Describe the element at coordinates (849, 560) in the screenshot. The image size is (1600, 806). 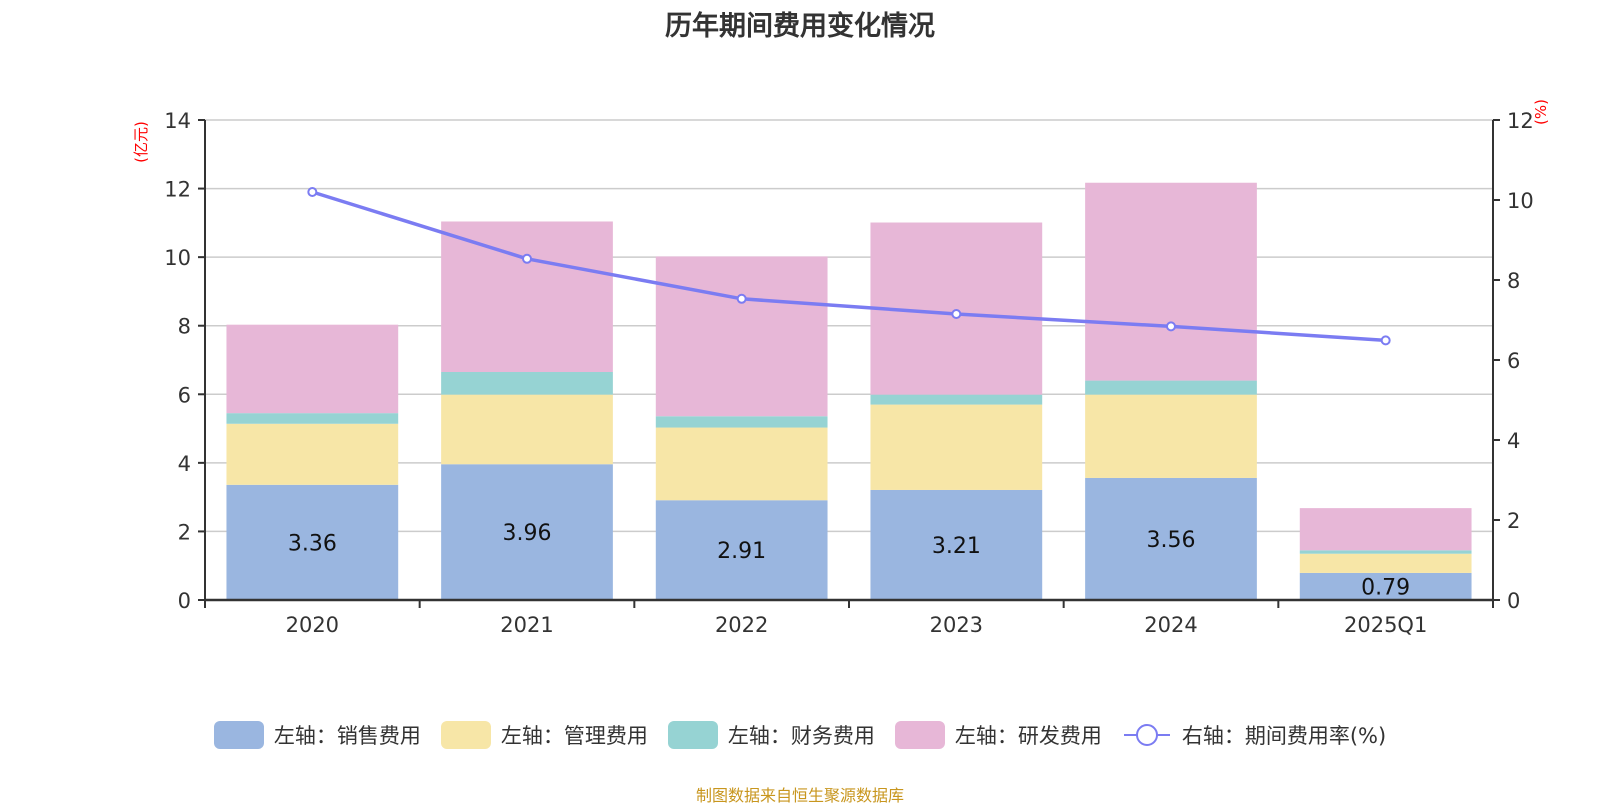
I see `bar-data-labels: 3.36 3.96 2.91 3.21 3.56 0.79` at that location.